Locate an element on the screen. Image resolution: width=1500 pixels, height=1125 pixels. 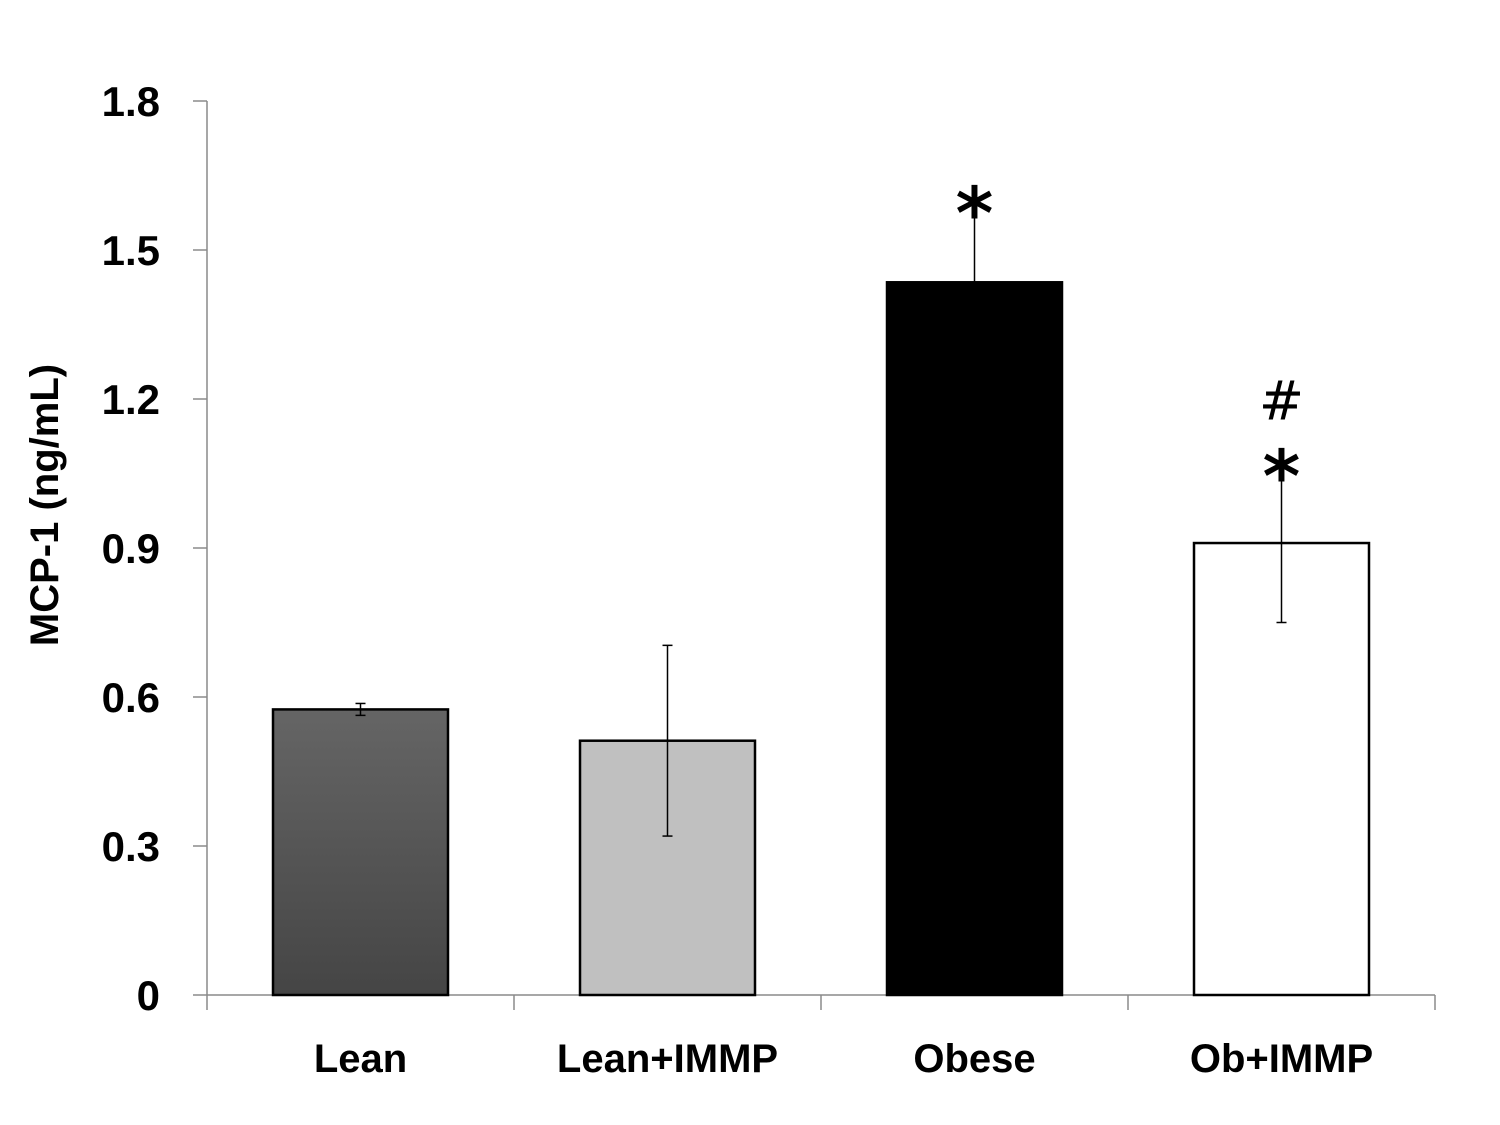
y-tick-label: 0.3 is located at coordinates (131, 846).